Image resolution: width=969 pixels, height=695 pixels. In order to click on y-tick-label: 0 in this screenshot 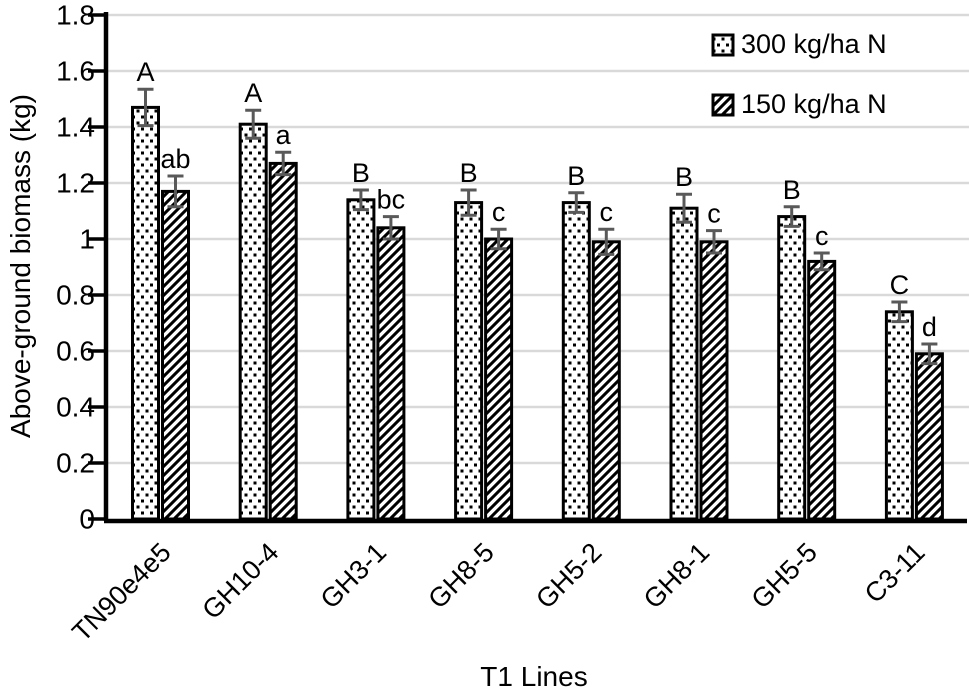, I will do `click(87, 519)`.